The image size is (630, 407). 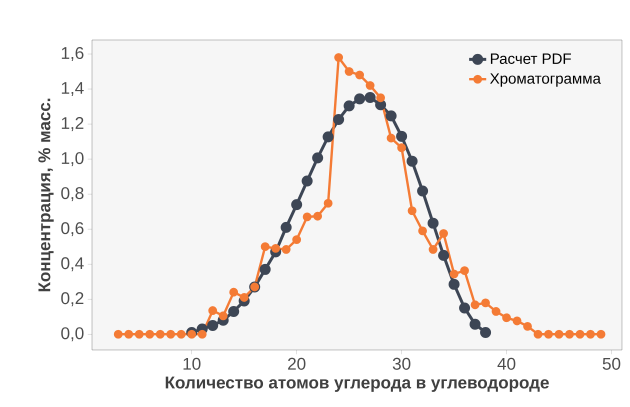 What do you see at coordinates (530, 58) in the screenshot?
I see `legend-label: Расчет PDF` at bounding box center [530, 58].